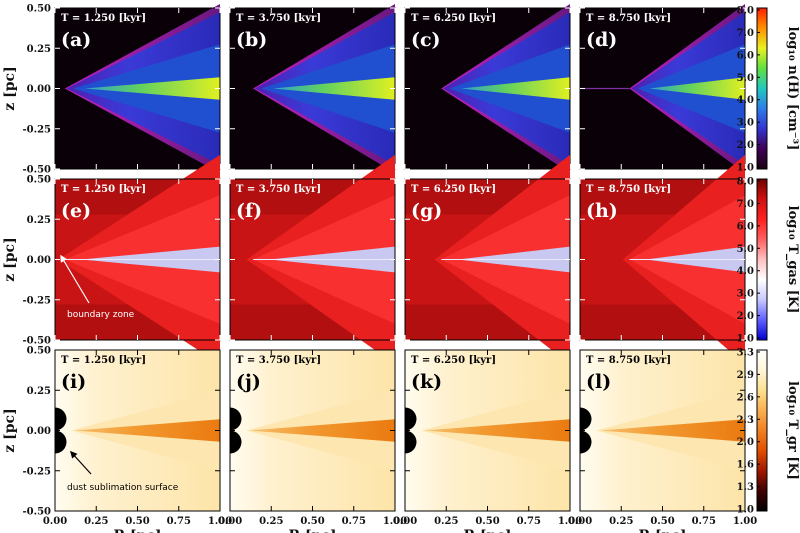  Describe the element at coordinates (137, 88) in the screenshot. I see `panel-a: T = 1.250 [kyr] (a)` at that location.